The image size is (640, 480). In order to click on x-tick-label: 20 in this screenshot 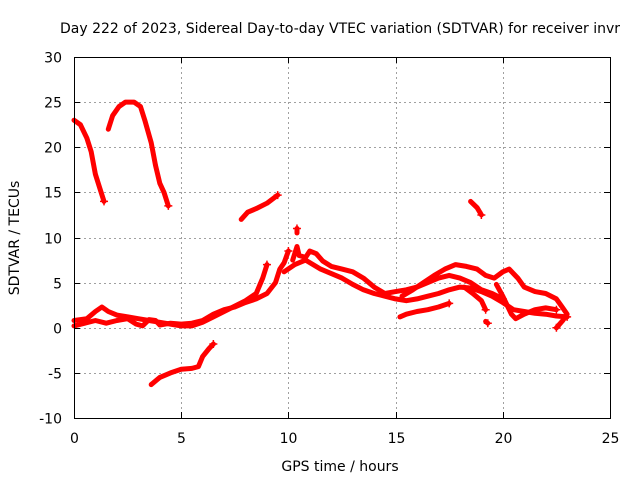, I will do `click(504, 439)`.